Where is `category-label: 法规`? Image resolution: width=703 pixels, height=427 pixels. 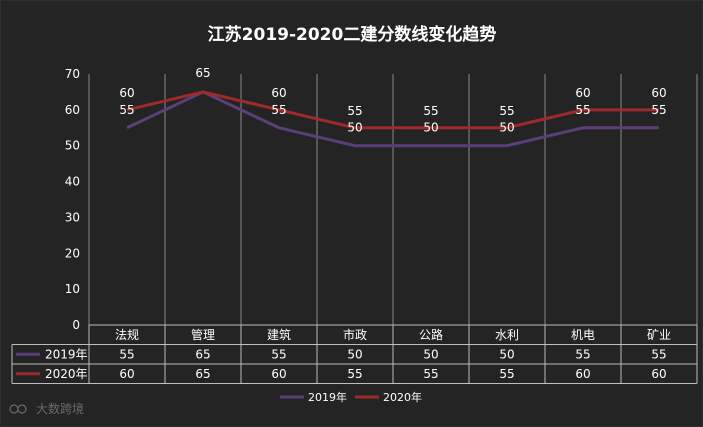 category-label: 法规 is located at coordinates (127, 334).